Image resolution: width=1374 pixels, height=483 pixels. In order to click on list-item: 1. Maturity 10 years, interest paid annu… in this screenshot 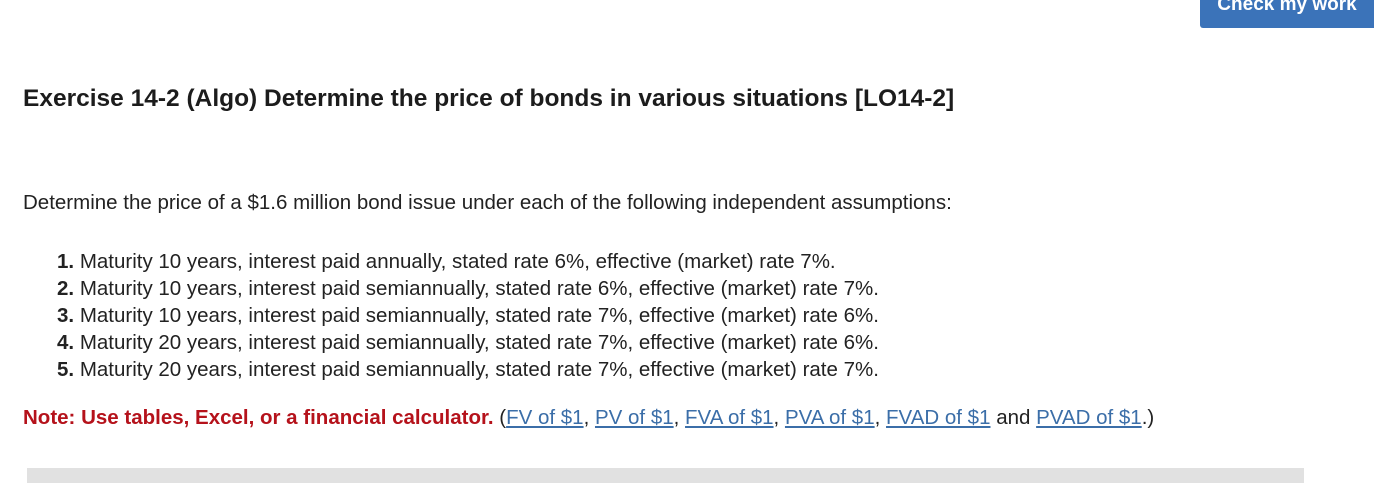, I will do `click(468, 261)`.